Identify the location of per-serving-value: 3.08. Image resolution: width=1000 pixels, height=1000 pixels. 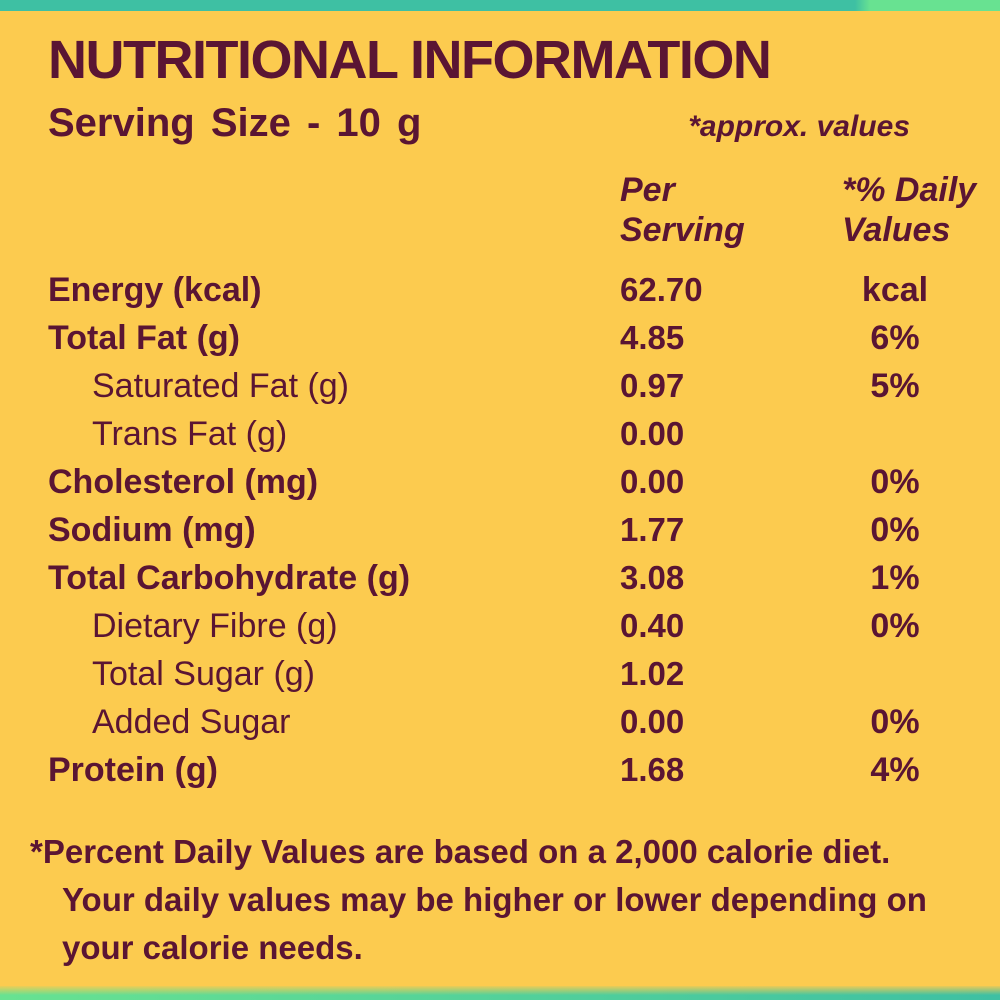
(652, 577).